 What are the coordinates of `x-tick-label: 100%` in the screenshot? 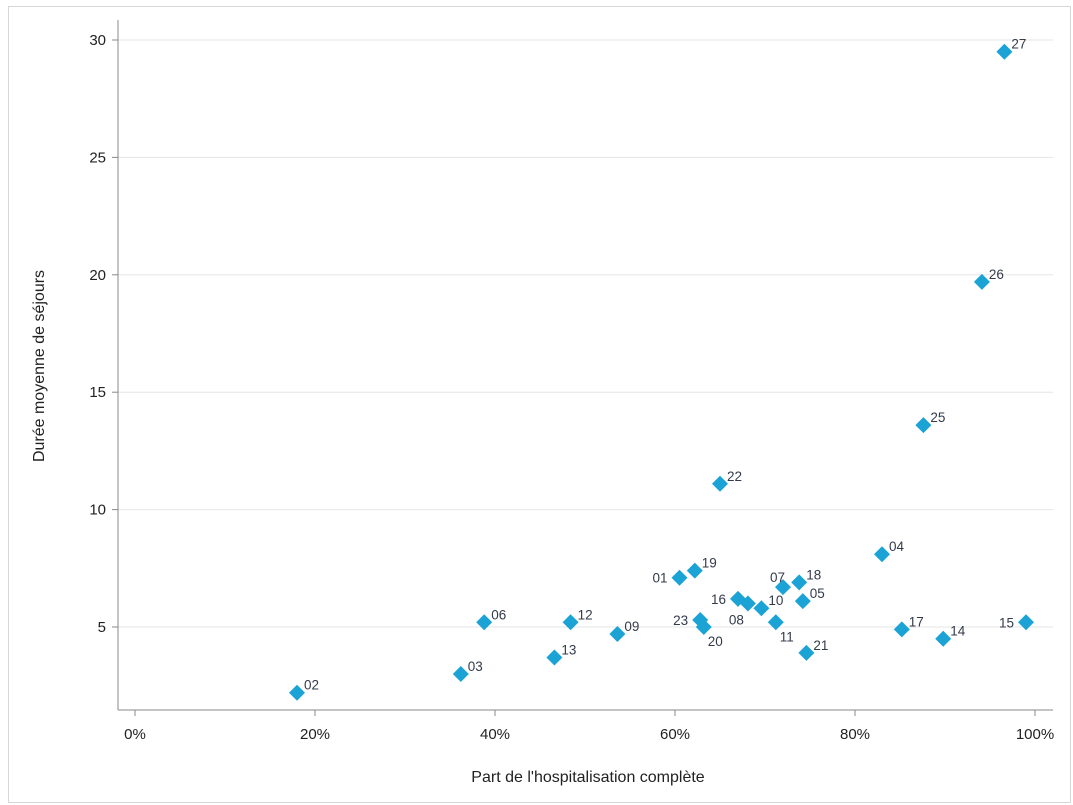 It's located at (1035, 734).